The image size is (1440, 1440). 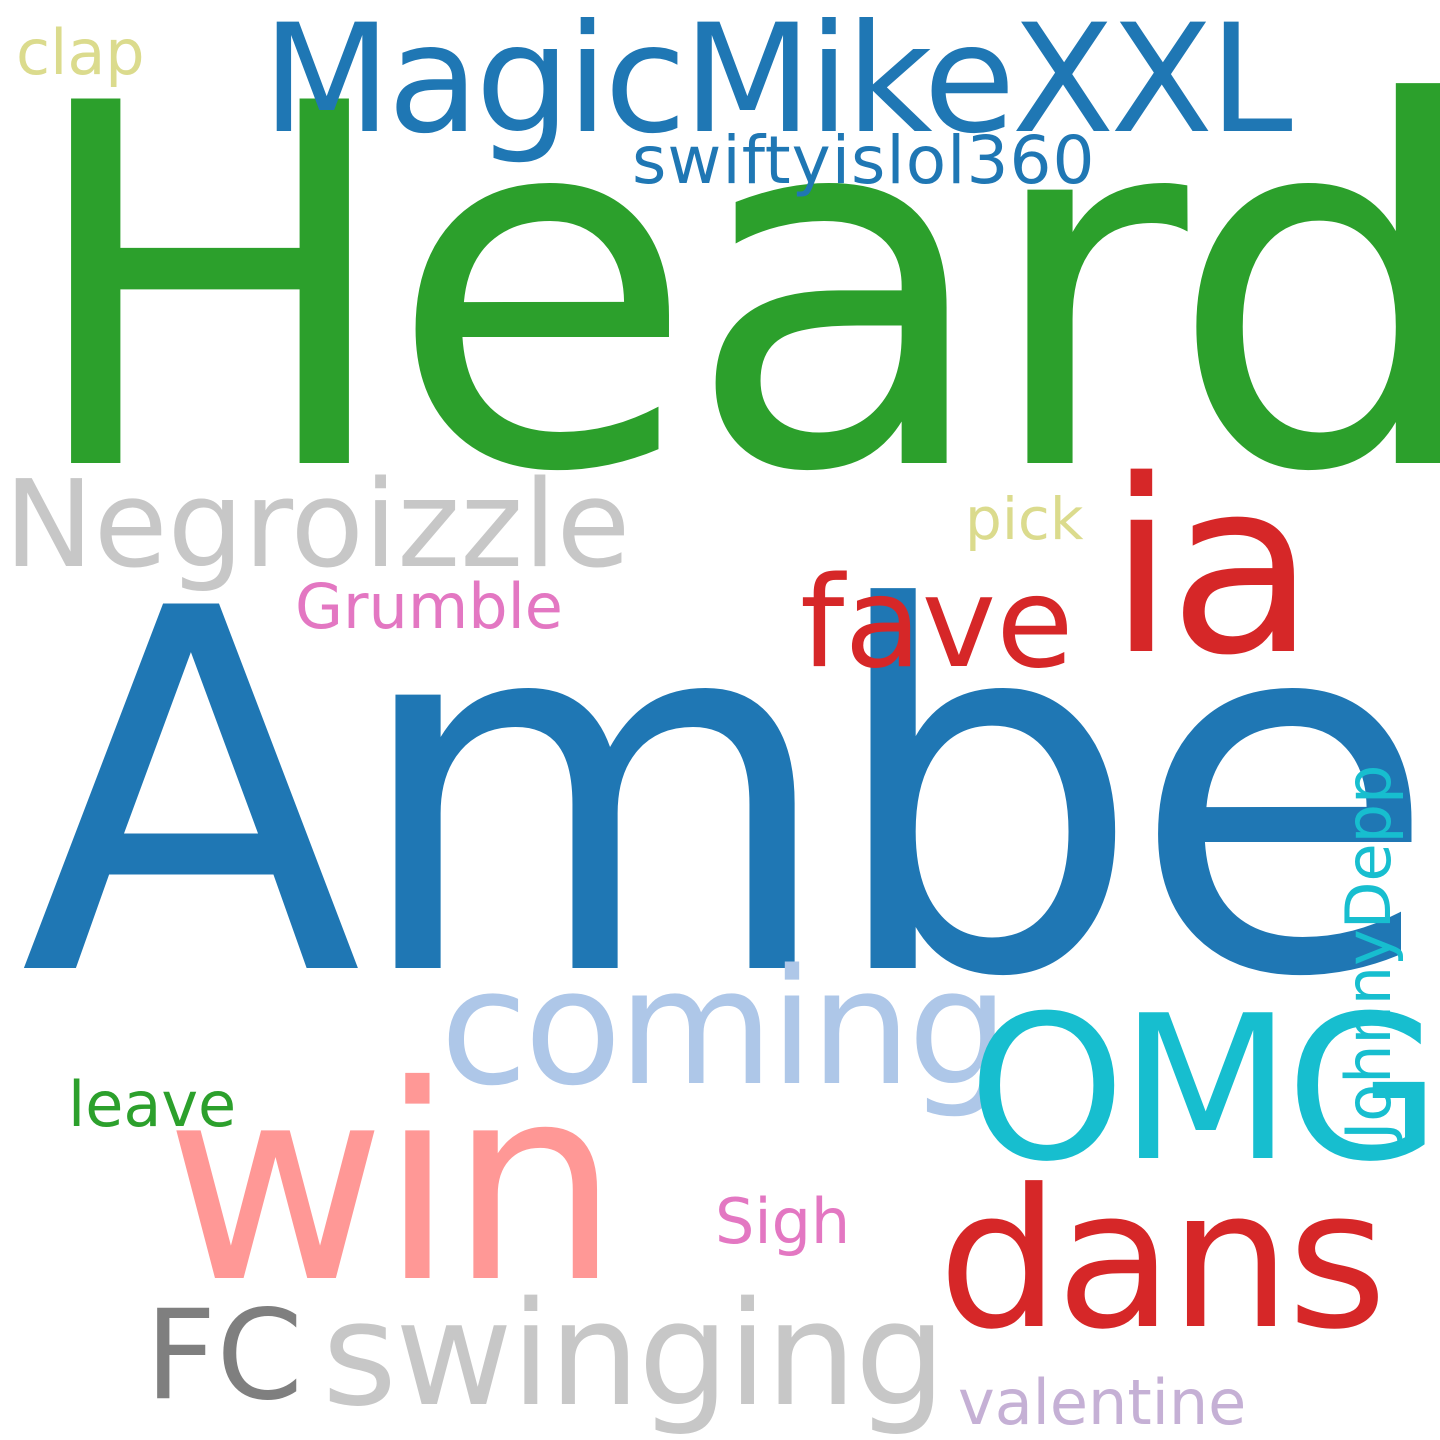 I want to click on word-grumble: Grumble, so click(x=429, y=606).